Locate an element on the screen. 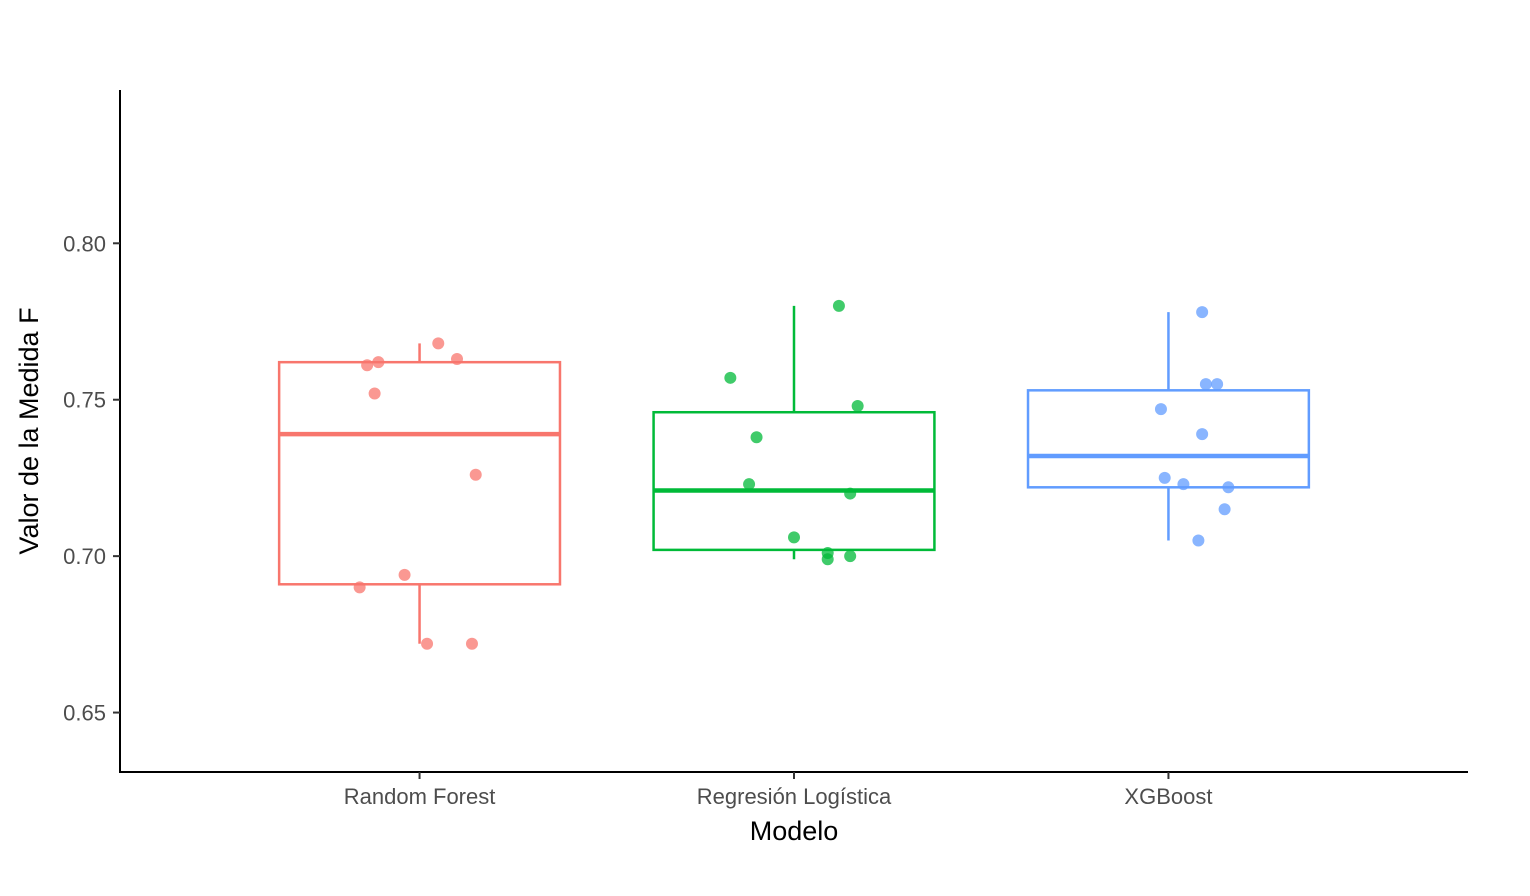  y-axis-title: Valor de la Medida F is located at coordinates (29, 430).